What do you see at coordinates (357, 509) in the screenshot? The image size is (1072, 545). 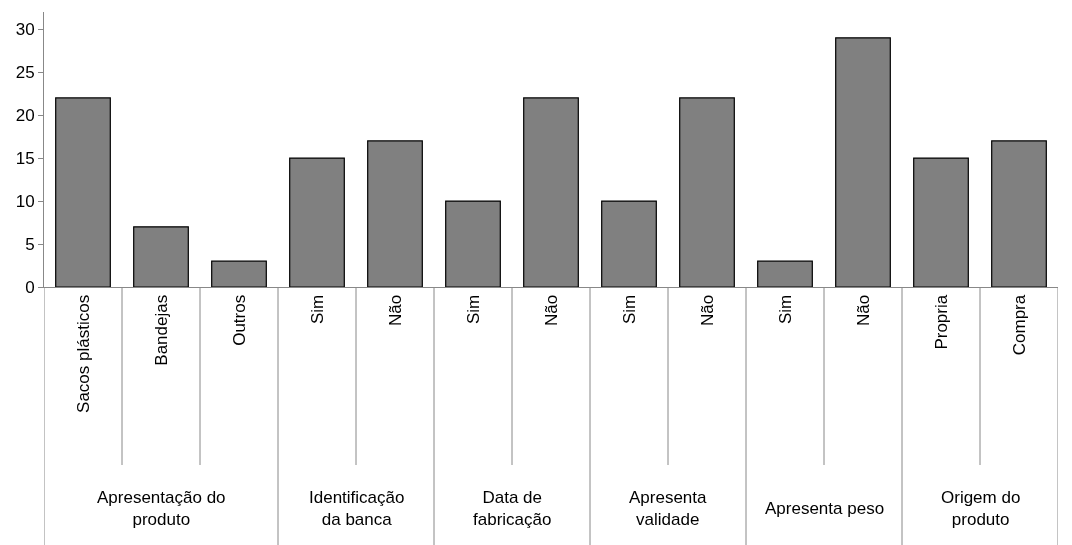 I see `text: Identificação da banca` at bounding box center [357, 509].